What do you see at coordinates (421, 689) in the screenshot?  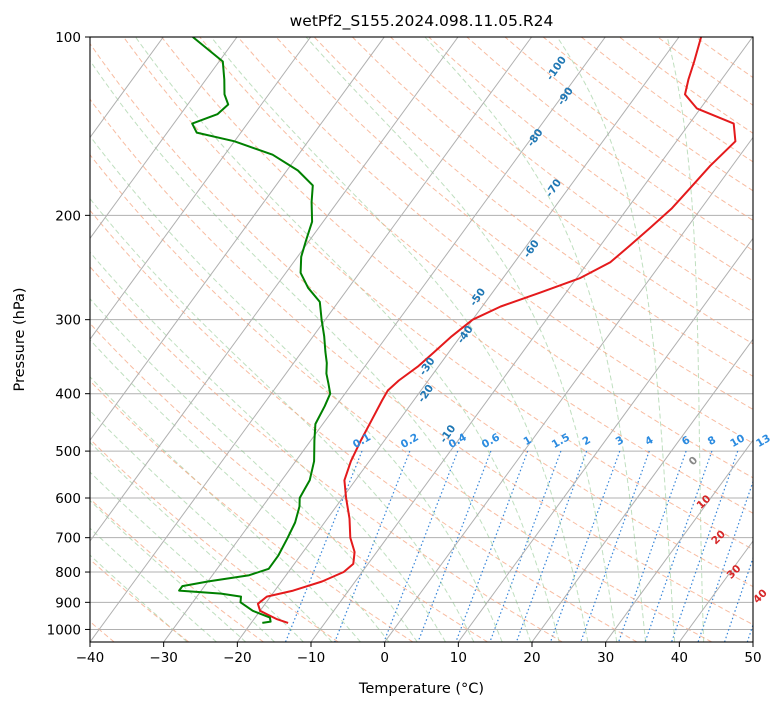 I see `x-axis-label: Temperature (°C)` at bounding box center [421, 689].